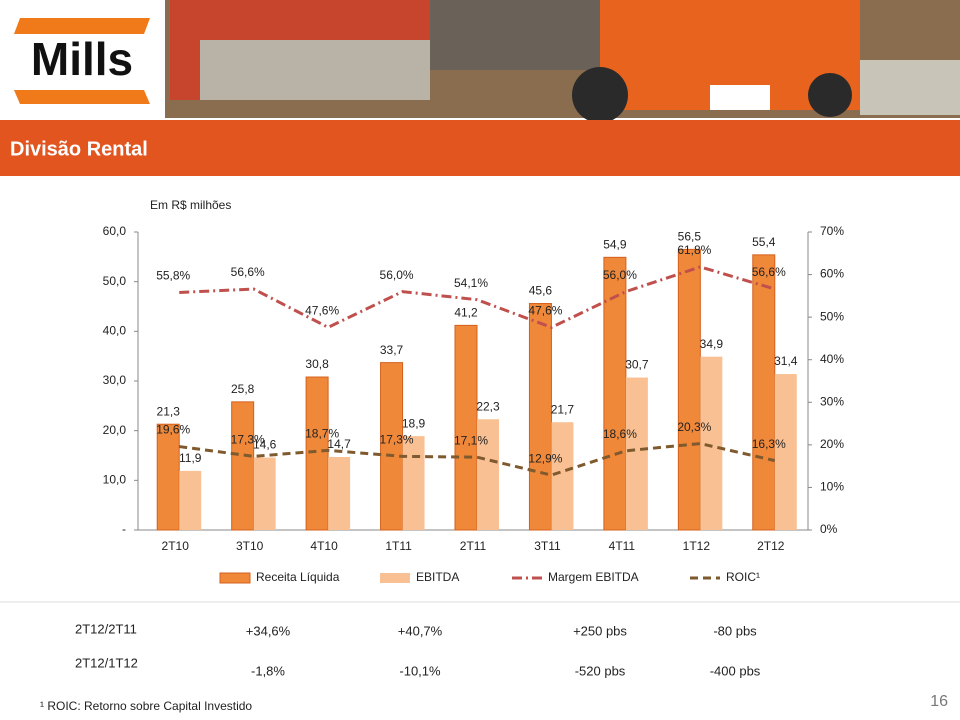  I want to click on y-tick-label: 50,0, so click(115, 281).